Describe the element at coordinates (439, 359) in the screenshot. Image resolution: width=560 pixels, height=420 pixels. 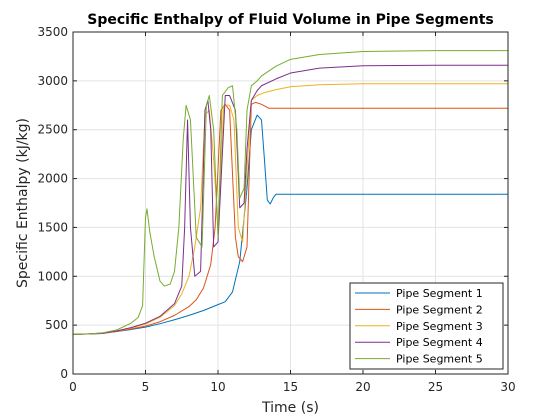
I see `legend-label: Pipe Segment 5` at that location.